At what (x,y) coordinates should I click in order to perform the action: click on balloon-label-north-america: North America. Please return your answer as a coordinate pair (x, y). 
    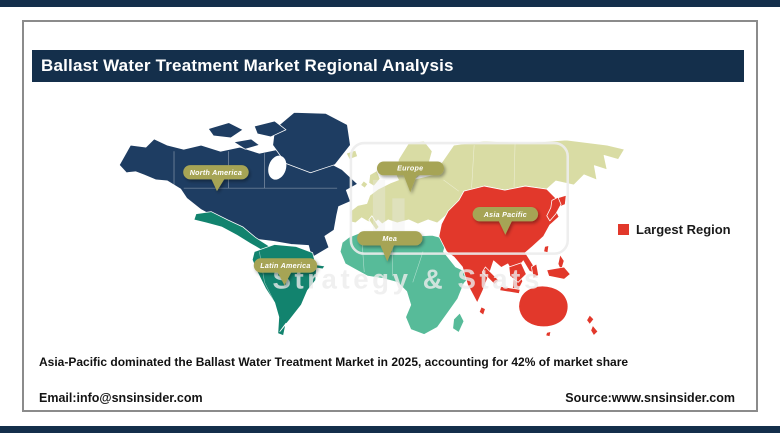
    Looking at the image, I should click on (216, 173).